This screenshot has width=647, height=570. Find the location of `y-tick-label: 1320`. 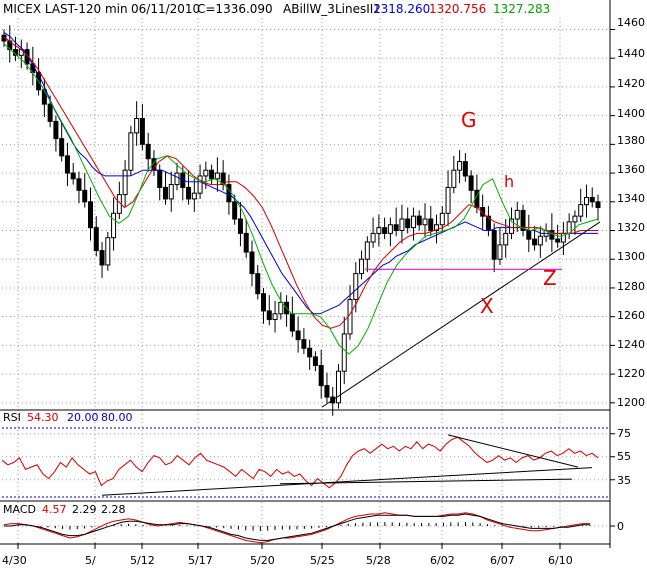

y-tick-label: 1320 is located at coordinates (631, 227).